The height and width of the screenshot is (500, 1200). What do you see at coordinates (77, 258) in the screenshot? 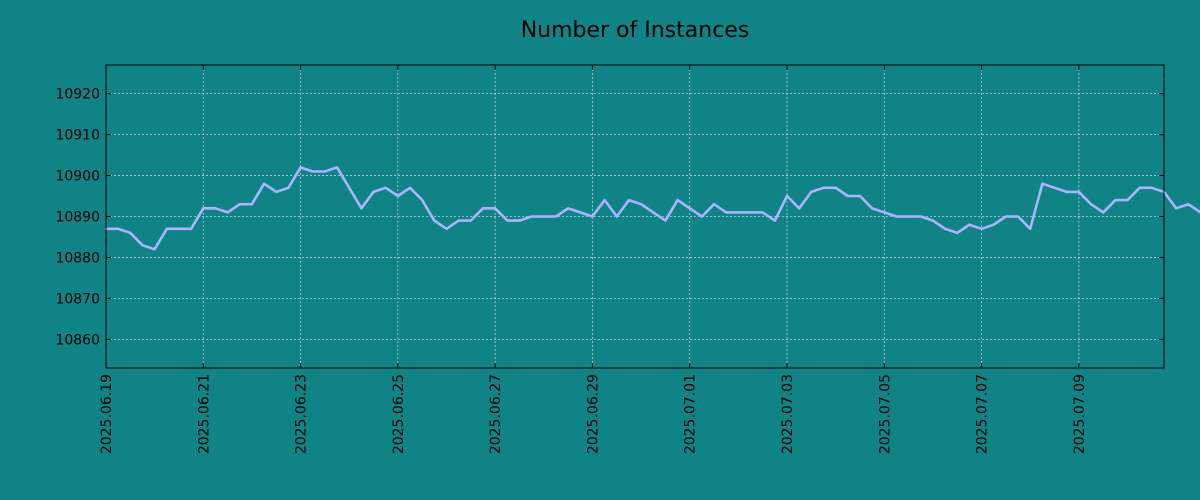
I see `y-tick-label: 10880` at bounding box center [77, 258].